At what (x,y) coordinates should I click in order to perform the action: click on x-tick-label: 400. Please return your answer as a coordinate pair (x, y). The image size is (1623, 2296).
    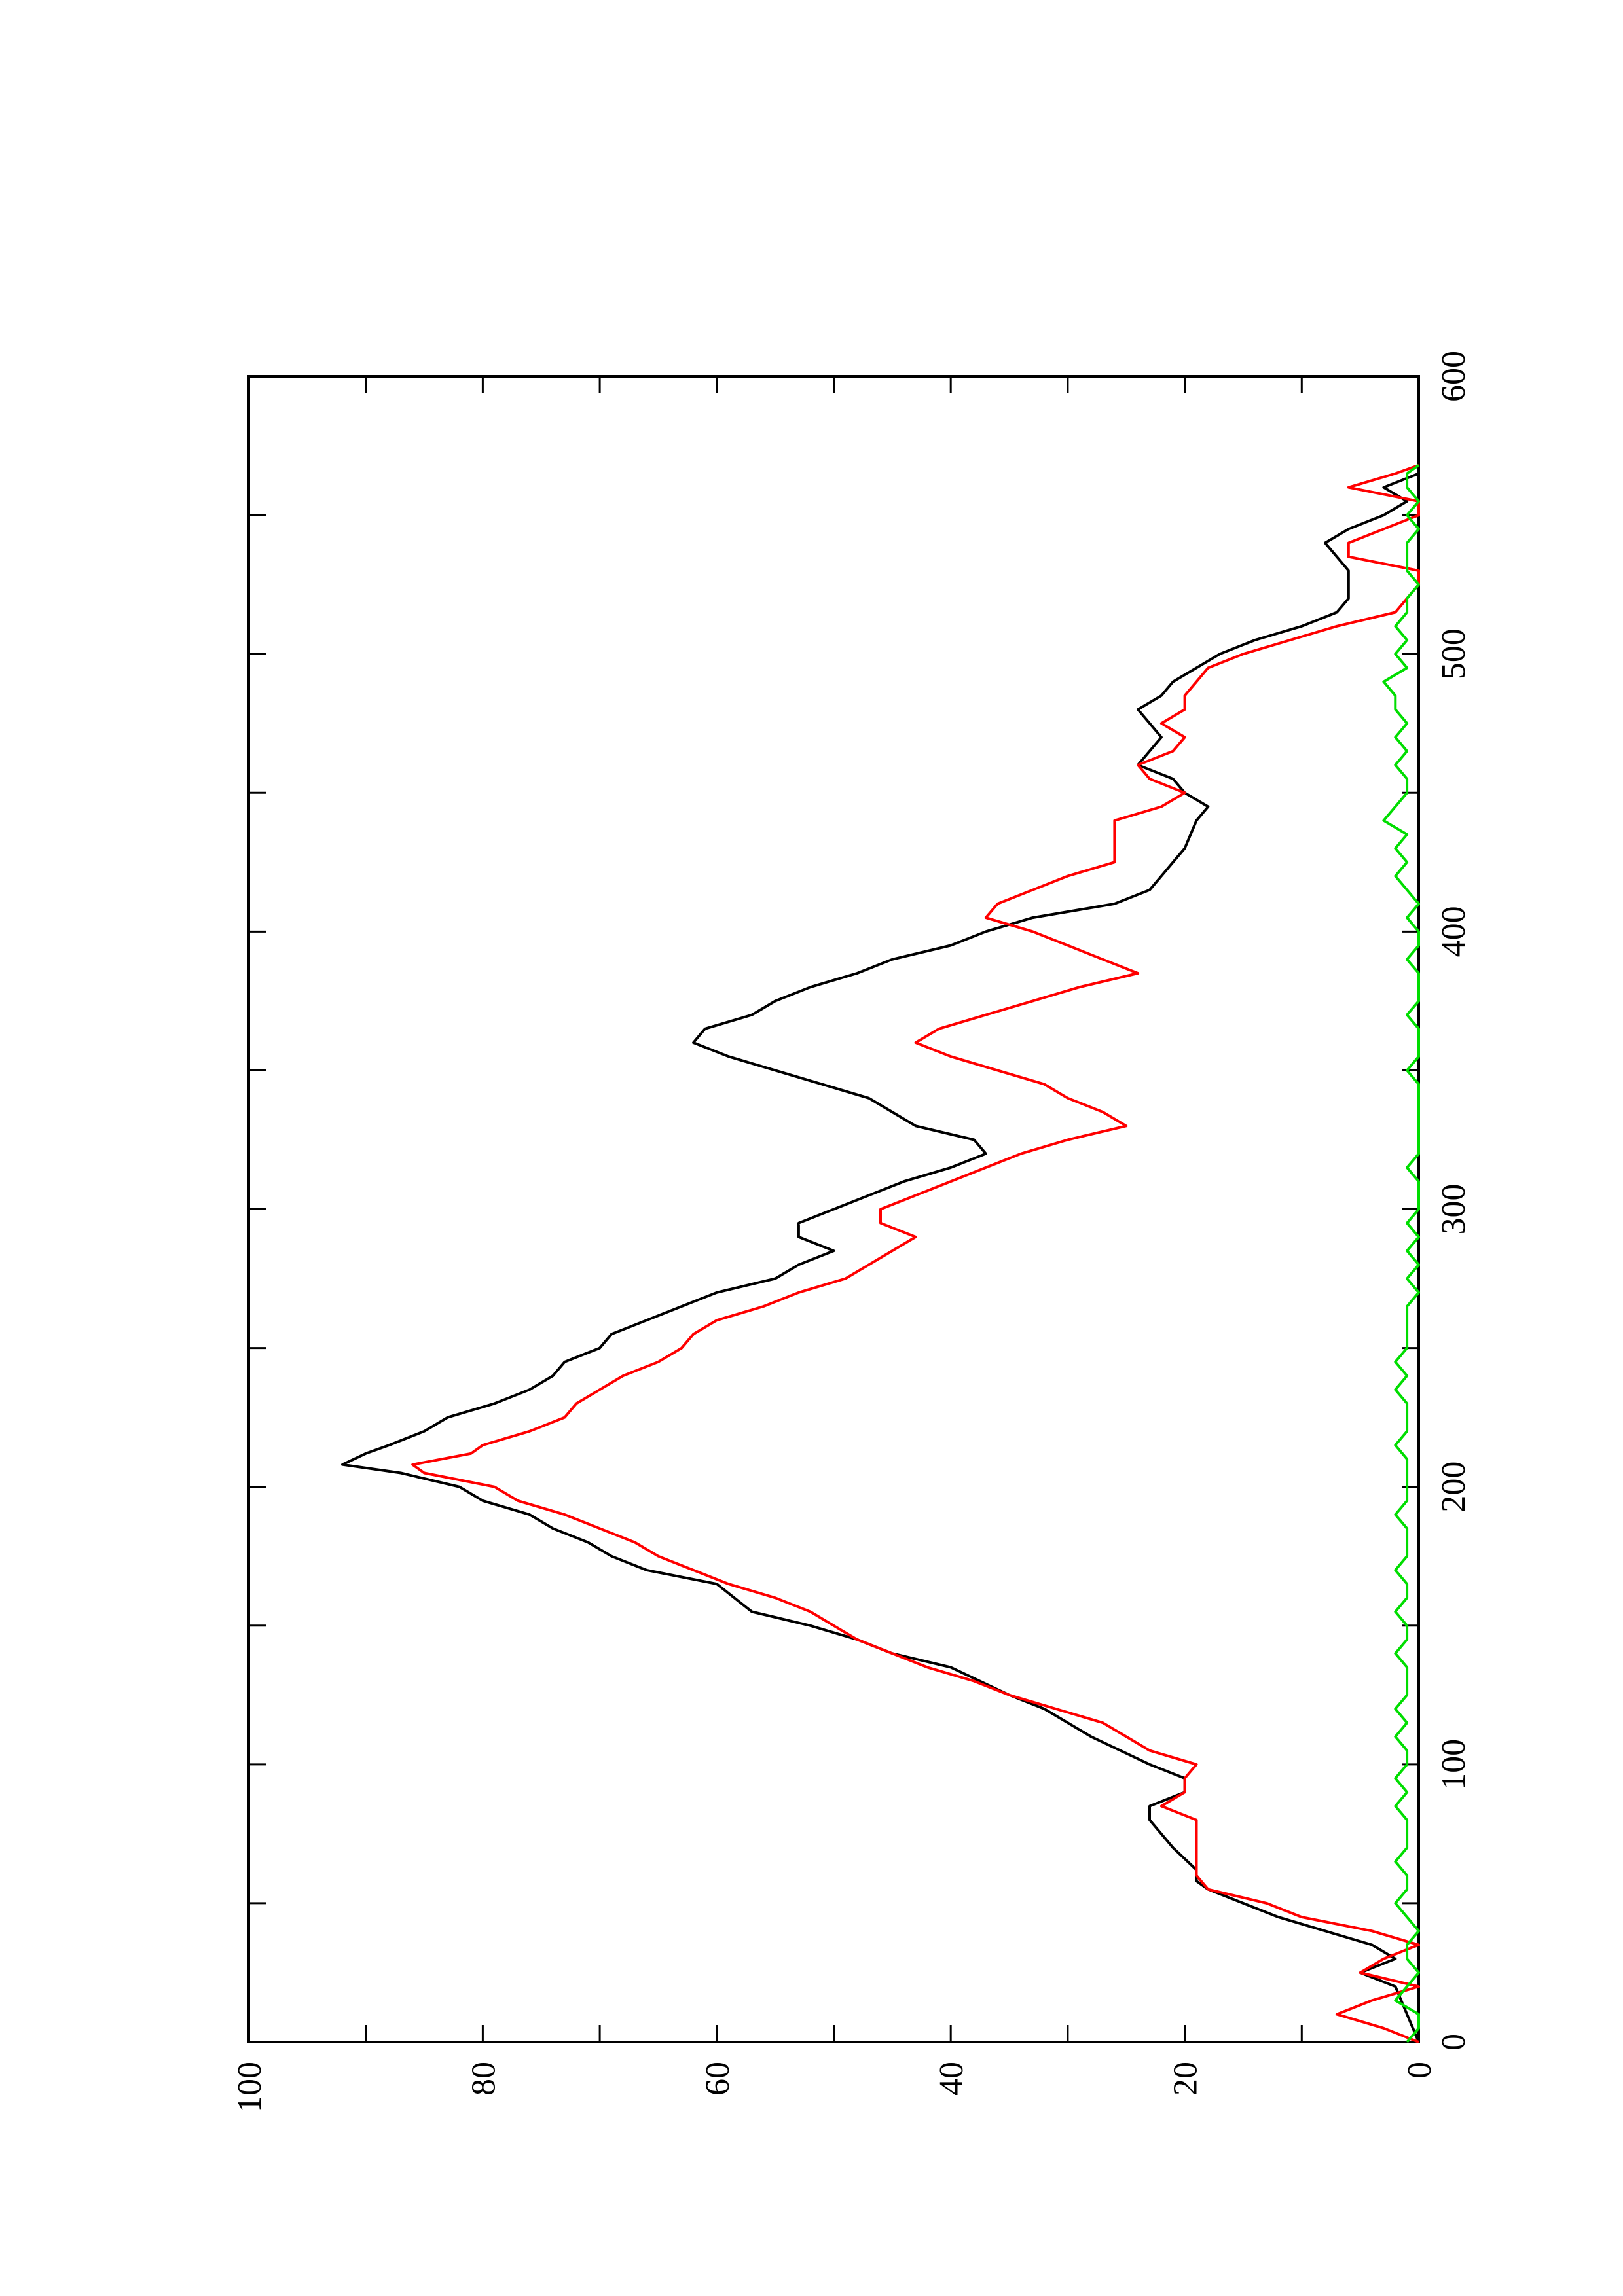
    Looking at the image, I should click on (1453, 932).